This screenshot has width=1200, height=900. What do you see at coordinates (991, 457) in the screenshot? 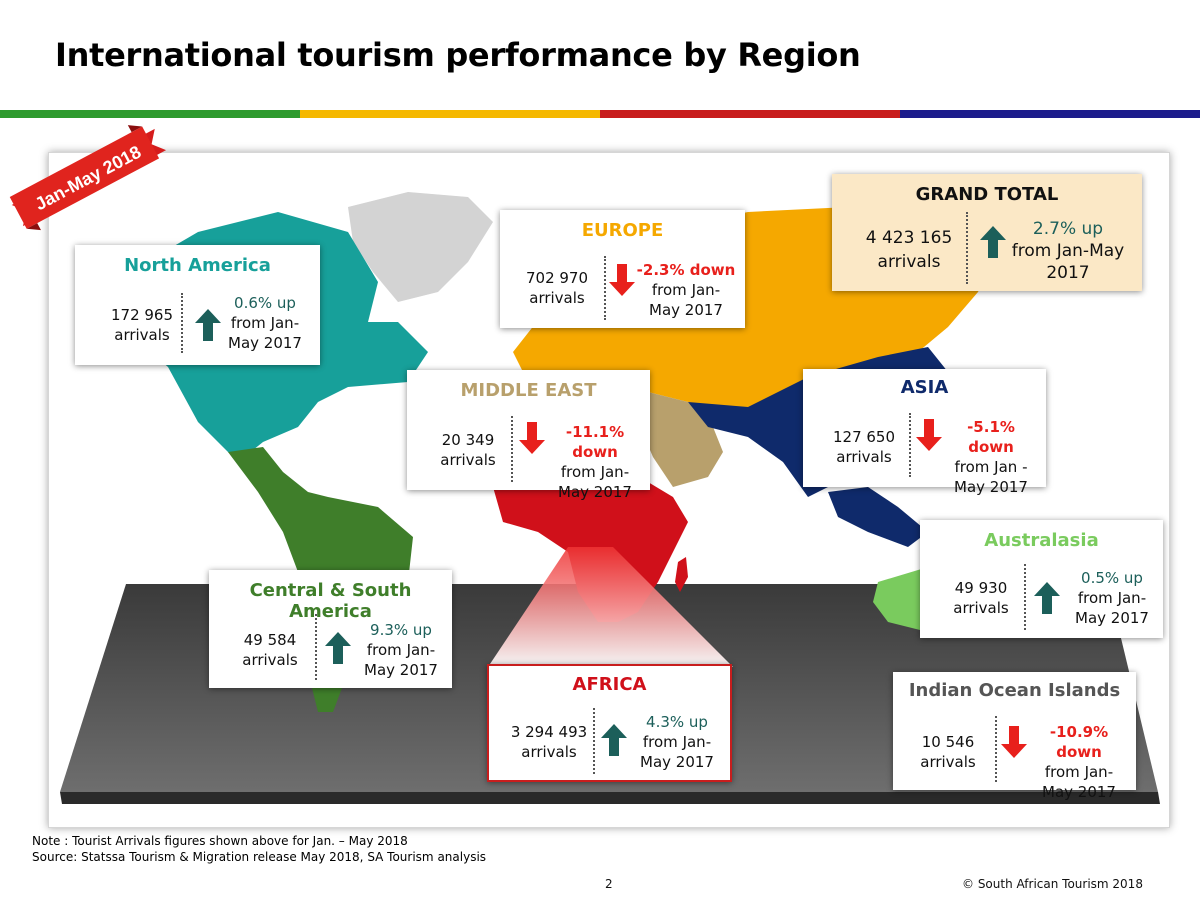
I see `change-text: -5.1% down from Jan - May 2017` at bounding box center [991, 457].